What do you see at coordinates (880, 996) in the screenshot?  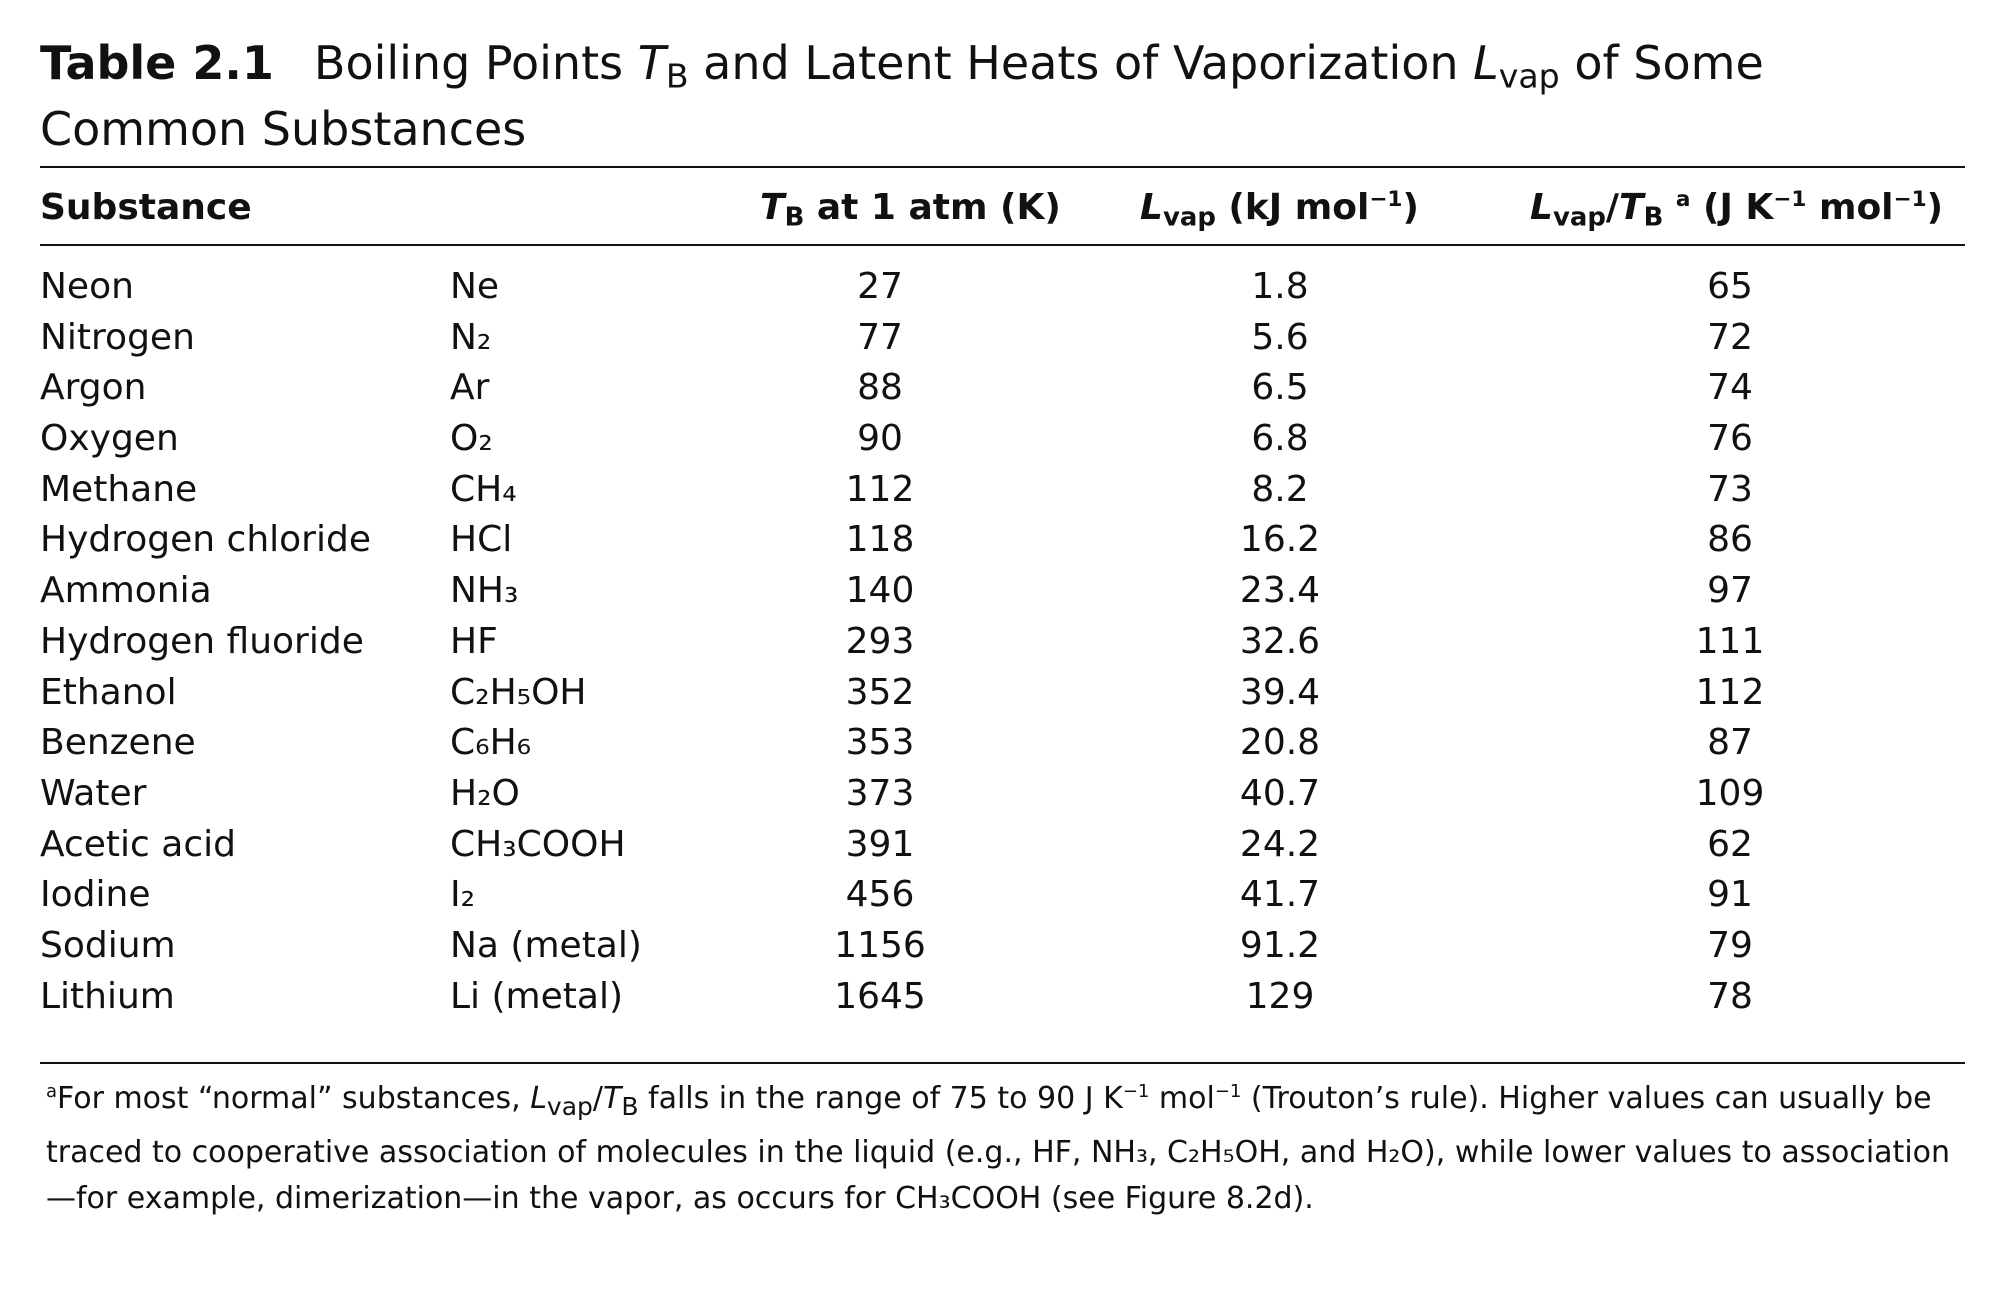 I see `boiling-point-value: 1645` at bounding box center [880, 996].